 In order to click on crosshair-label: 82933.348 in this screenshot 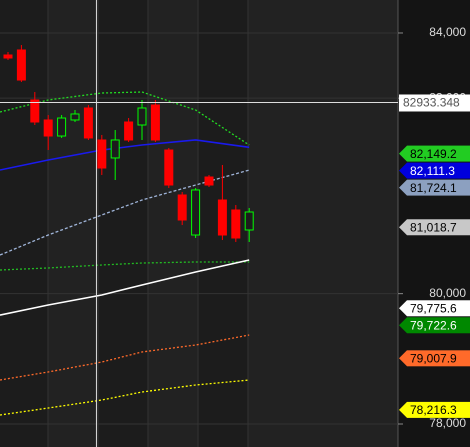, I will do `click(431, 103)`.